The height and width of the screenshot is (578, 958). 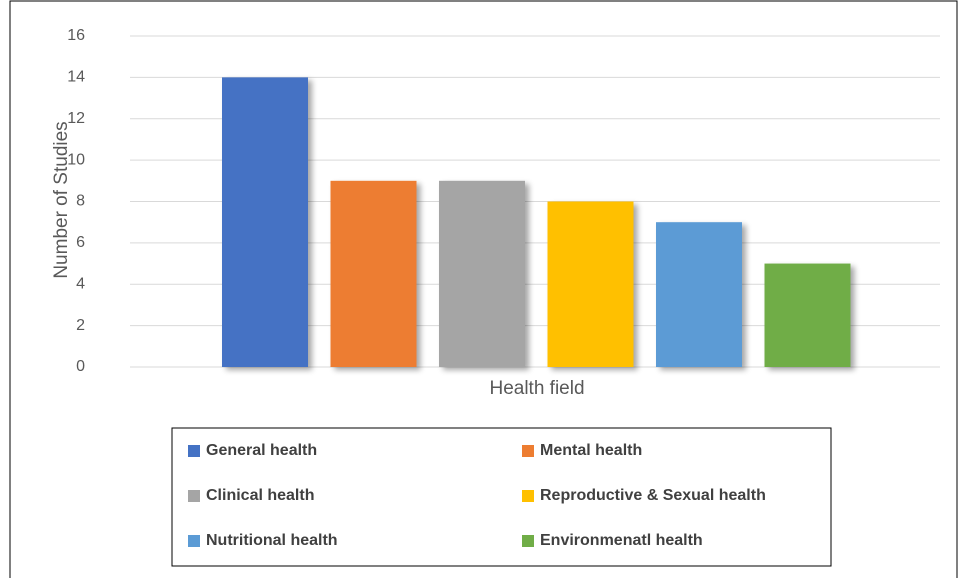 I want to click on legend-label: Nutritional health, so click(x=272, y=540).